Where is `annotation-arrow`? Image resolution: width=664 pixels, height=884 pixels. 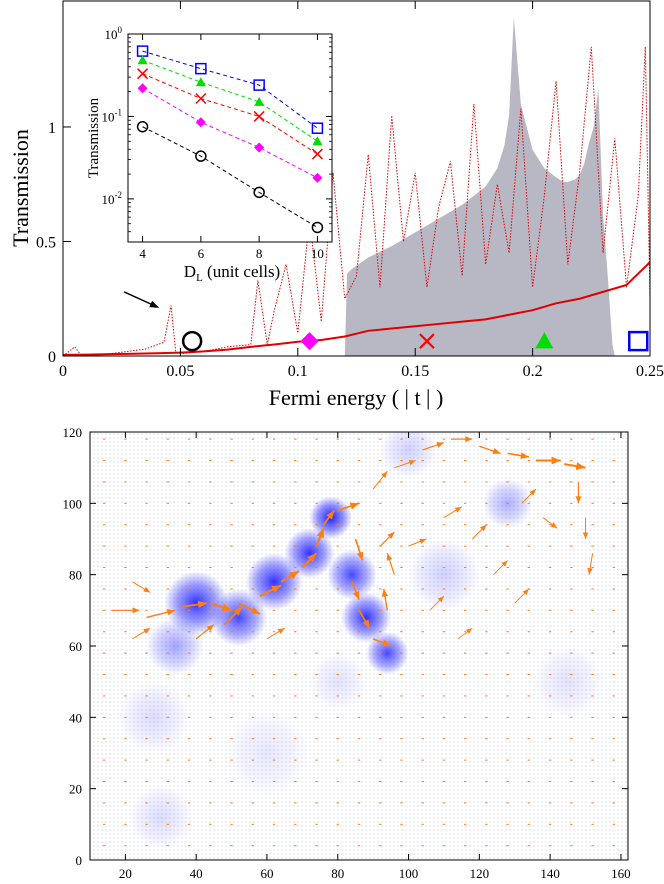
annotation-arrow is located at coordinates (141, 299).